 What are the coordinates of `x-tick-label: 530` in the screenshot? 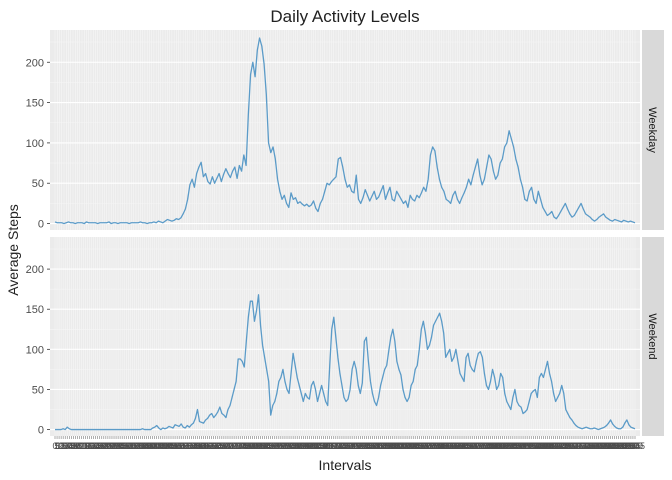 It's located at (189, 446).